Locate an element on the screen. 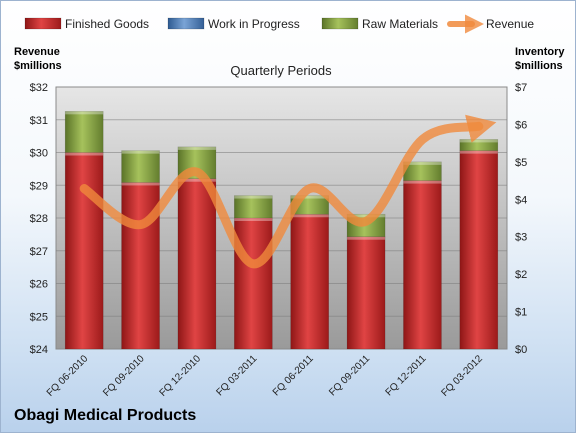 The height and width of the screenshot is (433, 576). x-tick-label: FQ 09-2010 is located at coordinates (124, 376).